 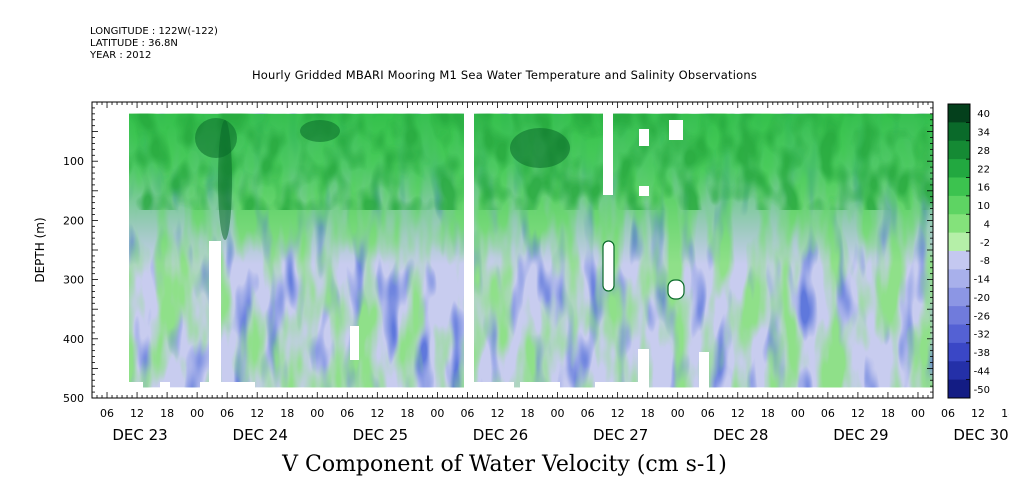 I want to click on colorbar-tick-label: -44, so click(x=982, y=371).